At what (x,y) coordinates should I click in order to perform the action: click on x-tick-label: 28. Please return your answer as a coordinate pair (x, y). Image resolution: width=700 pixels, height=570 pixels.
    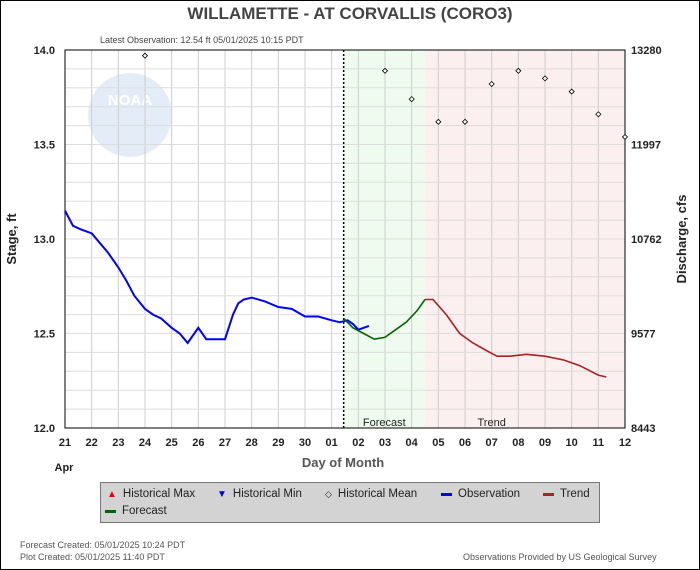
    Looking at the image, I should click on (252, 443).